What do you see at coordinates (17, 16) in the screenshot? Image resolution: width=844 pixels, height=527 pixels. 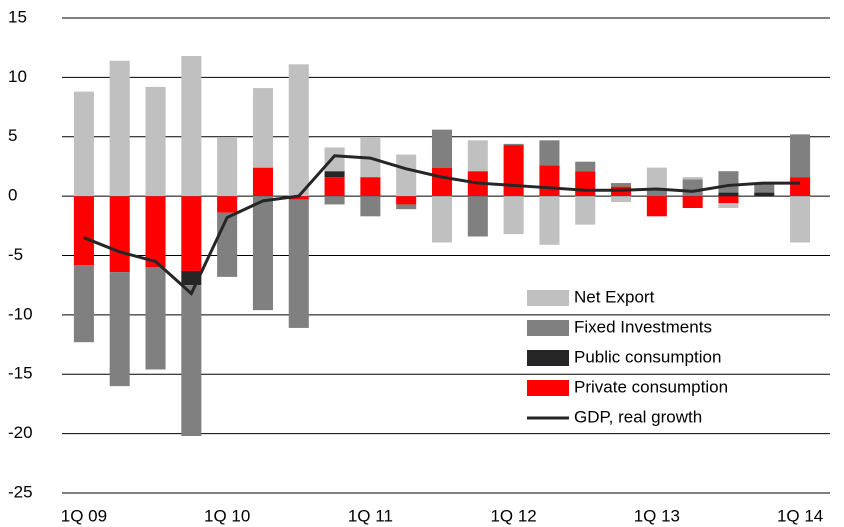 I see `y-tick-label: 15` at bounding box center [17, 16].